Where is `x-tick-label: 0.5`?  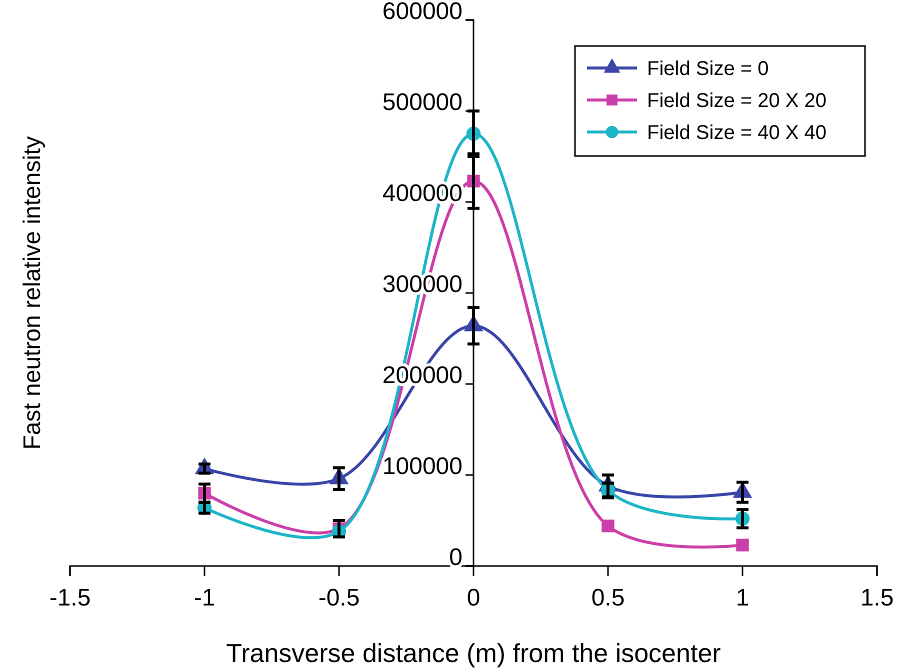
x-tick-label: 0.5 is located at coordinates (608, 598).